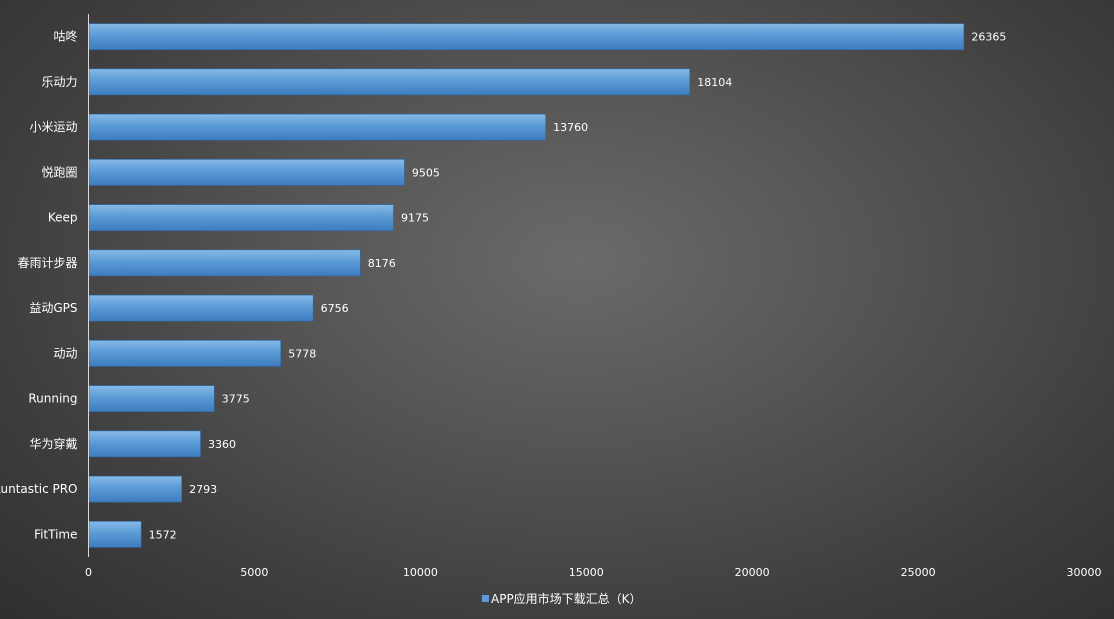 The image size is (1114, 619). What do you see at coordinates (254, 572) in the screenshot?
I see `x-tick-label: 5000` at bounding box center [254, 572].